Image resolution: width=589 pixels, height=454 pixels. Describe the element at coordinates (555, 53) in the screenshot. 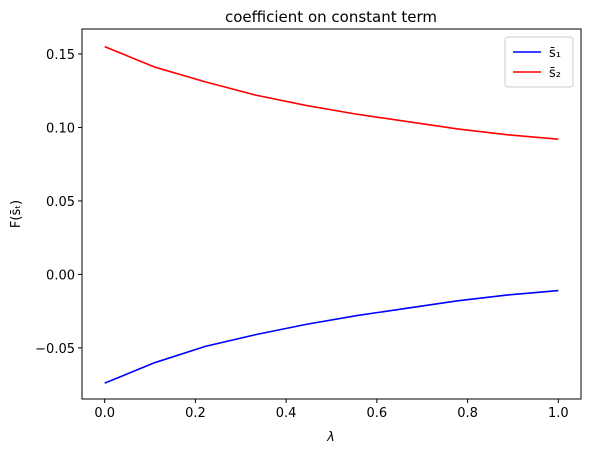

I see `legend-label: s̄₁` at that location.